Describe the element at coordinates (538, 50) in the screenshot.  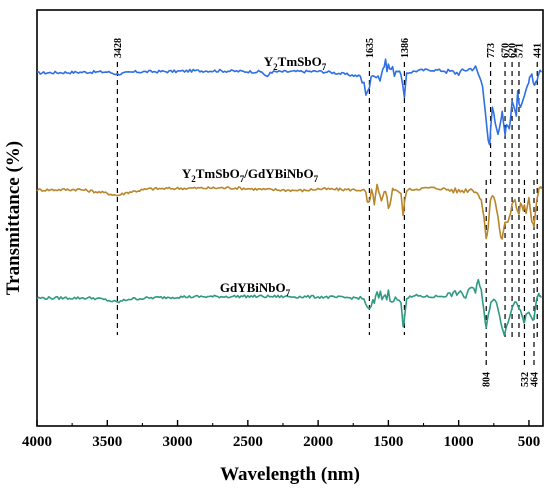
I see `peak-label-441: 441` at that location.